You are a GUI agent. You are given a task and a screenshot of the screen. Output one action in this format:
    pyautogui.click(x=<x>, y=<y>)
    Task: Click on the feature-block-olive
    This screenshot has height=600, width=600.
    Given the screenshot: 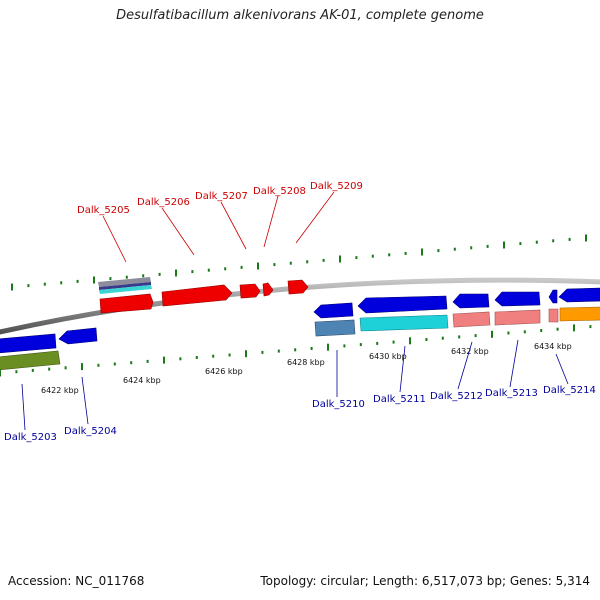 What is the action you would take?
    pyautogui.click(x=30, y=360)
    